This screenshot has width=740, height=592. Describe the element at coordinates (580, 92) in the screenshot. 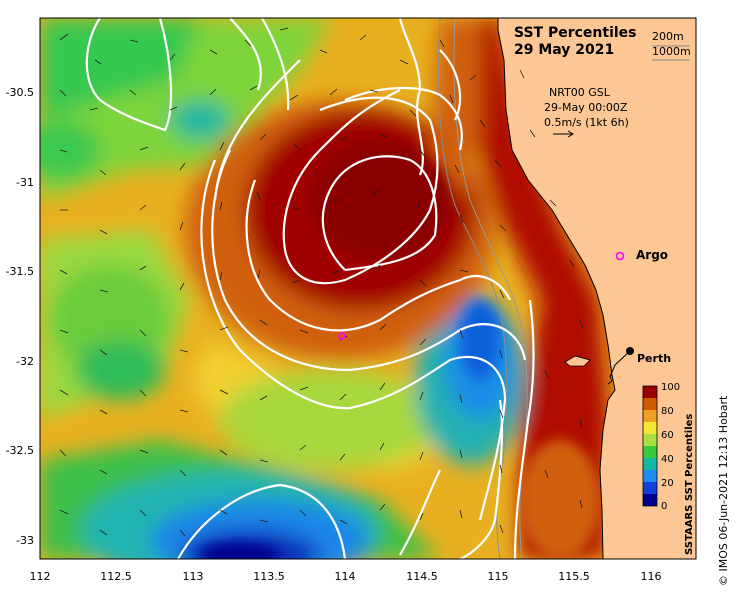

I see `currents-source: NRT00 GSL` at that location.